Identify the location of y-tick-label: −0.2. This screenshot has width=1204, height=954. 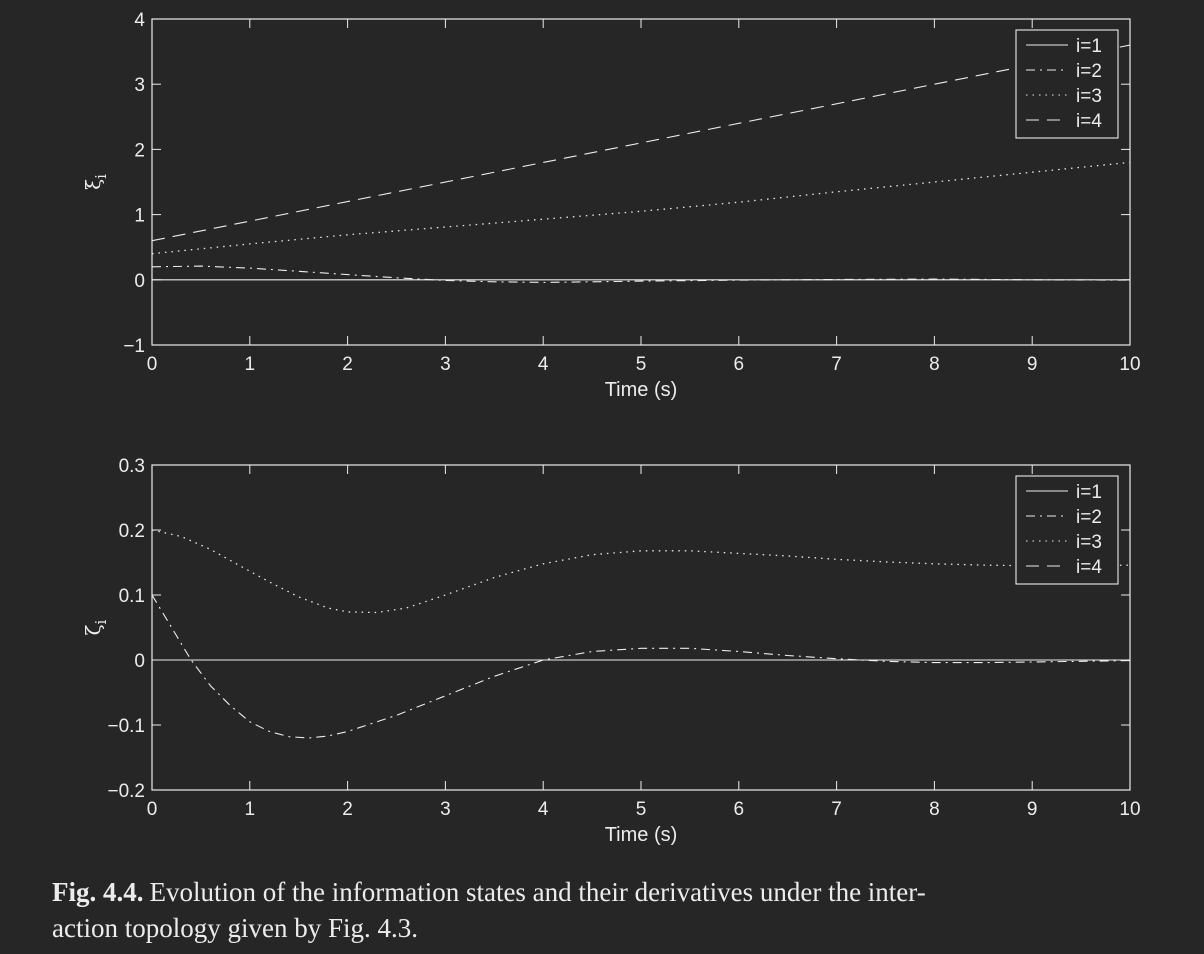
(126, 791).